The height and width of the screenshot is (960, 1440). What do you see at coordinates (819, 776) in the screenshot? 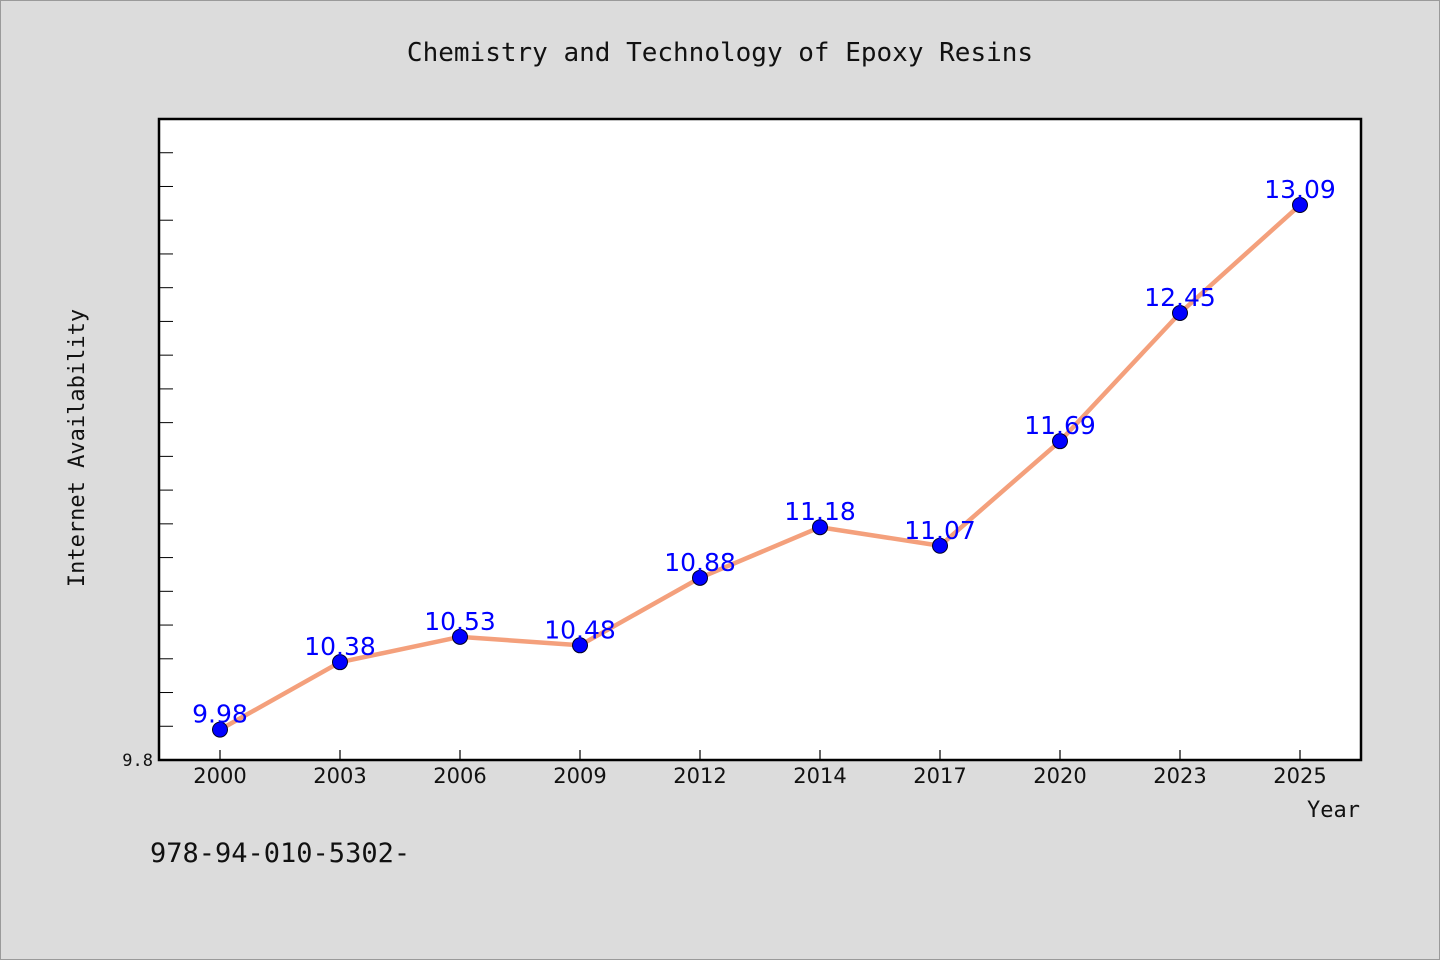
I see `x-tick-label: 2014` at bounding box center [819, 776].